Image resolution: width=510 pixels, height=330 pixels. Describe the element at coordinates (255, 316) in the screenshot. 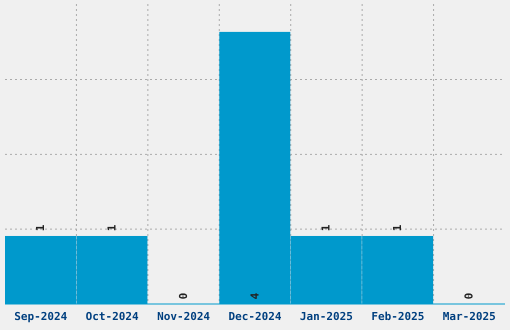

I see `x-tick-label: Dec-2024` at that location.